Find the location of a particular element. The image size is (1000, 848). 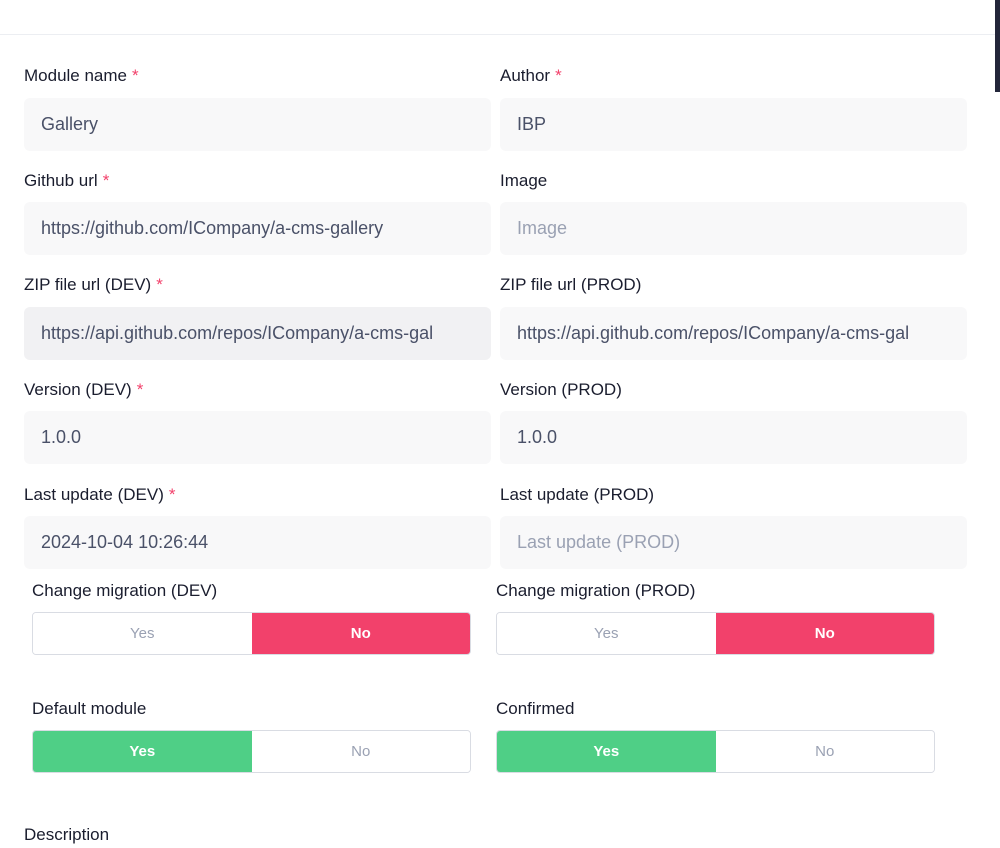

change-migration-prod-yes: Yes is located at coordinates (606, 633).